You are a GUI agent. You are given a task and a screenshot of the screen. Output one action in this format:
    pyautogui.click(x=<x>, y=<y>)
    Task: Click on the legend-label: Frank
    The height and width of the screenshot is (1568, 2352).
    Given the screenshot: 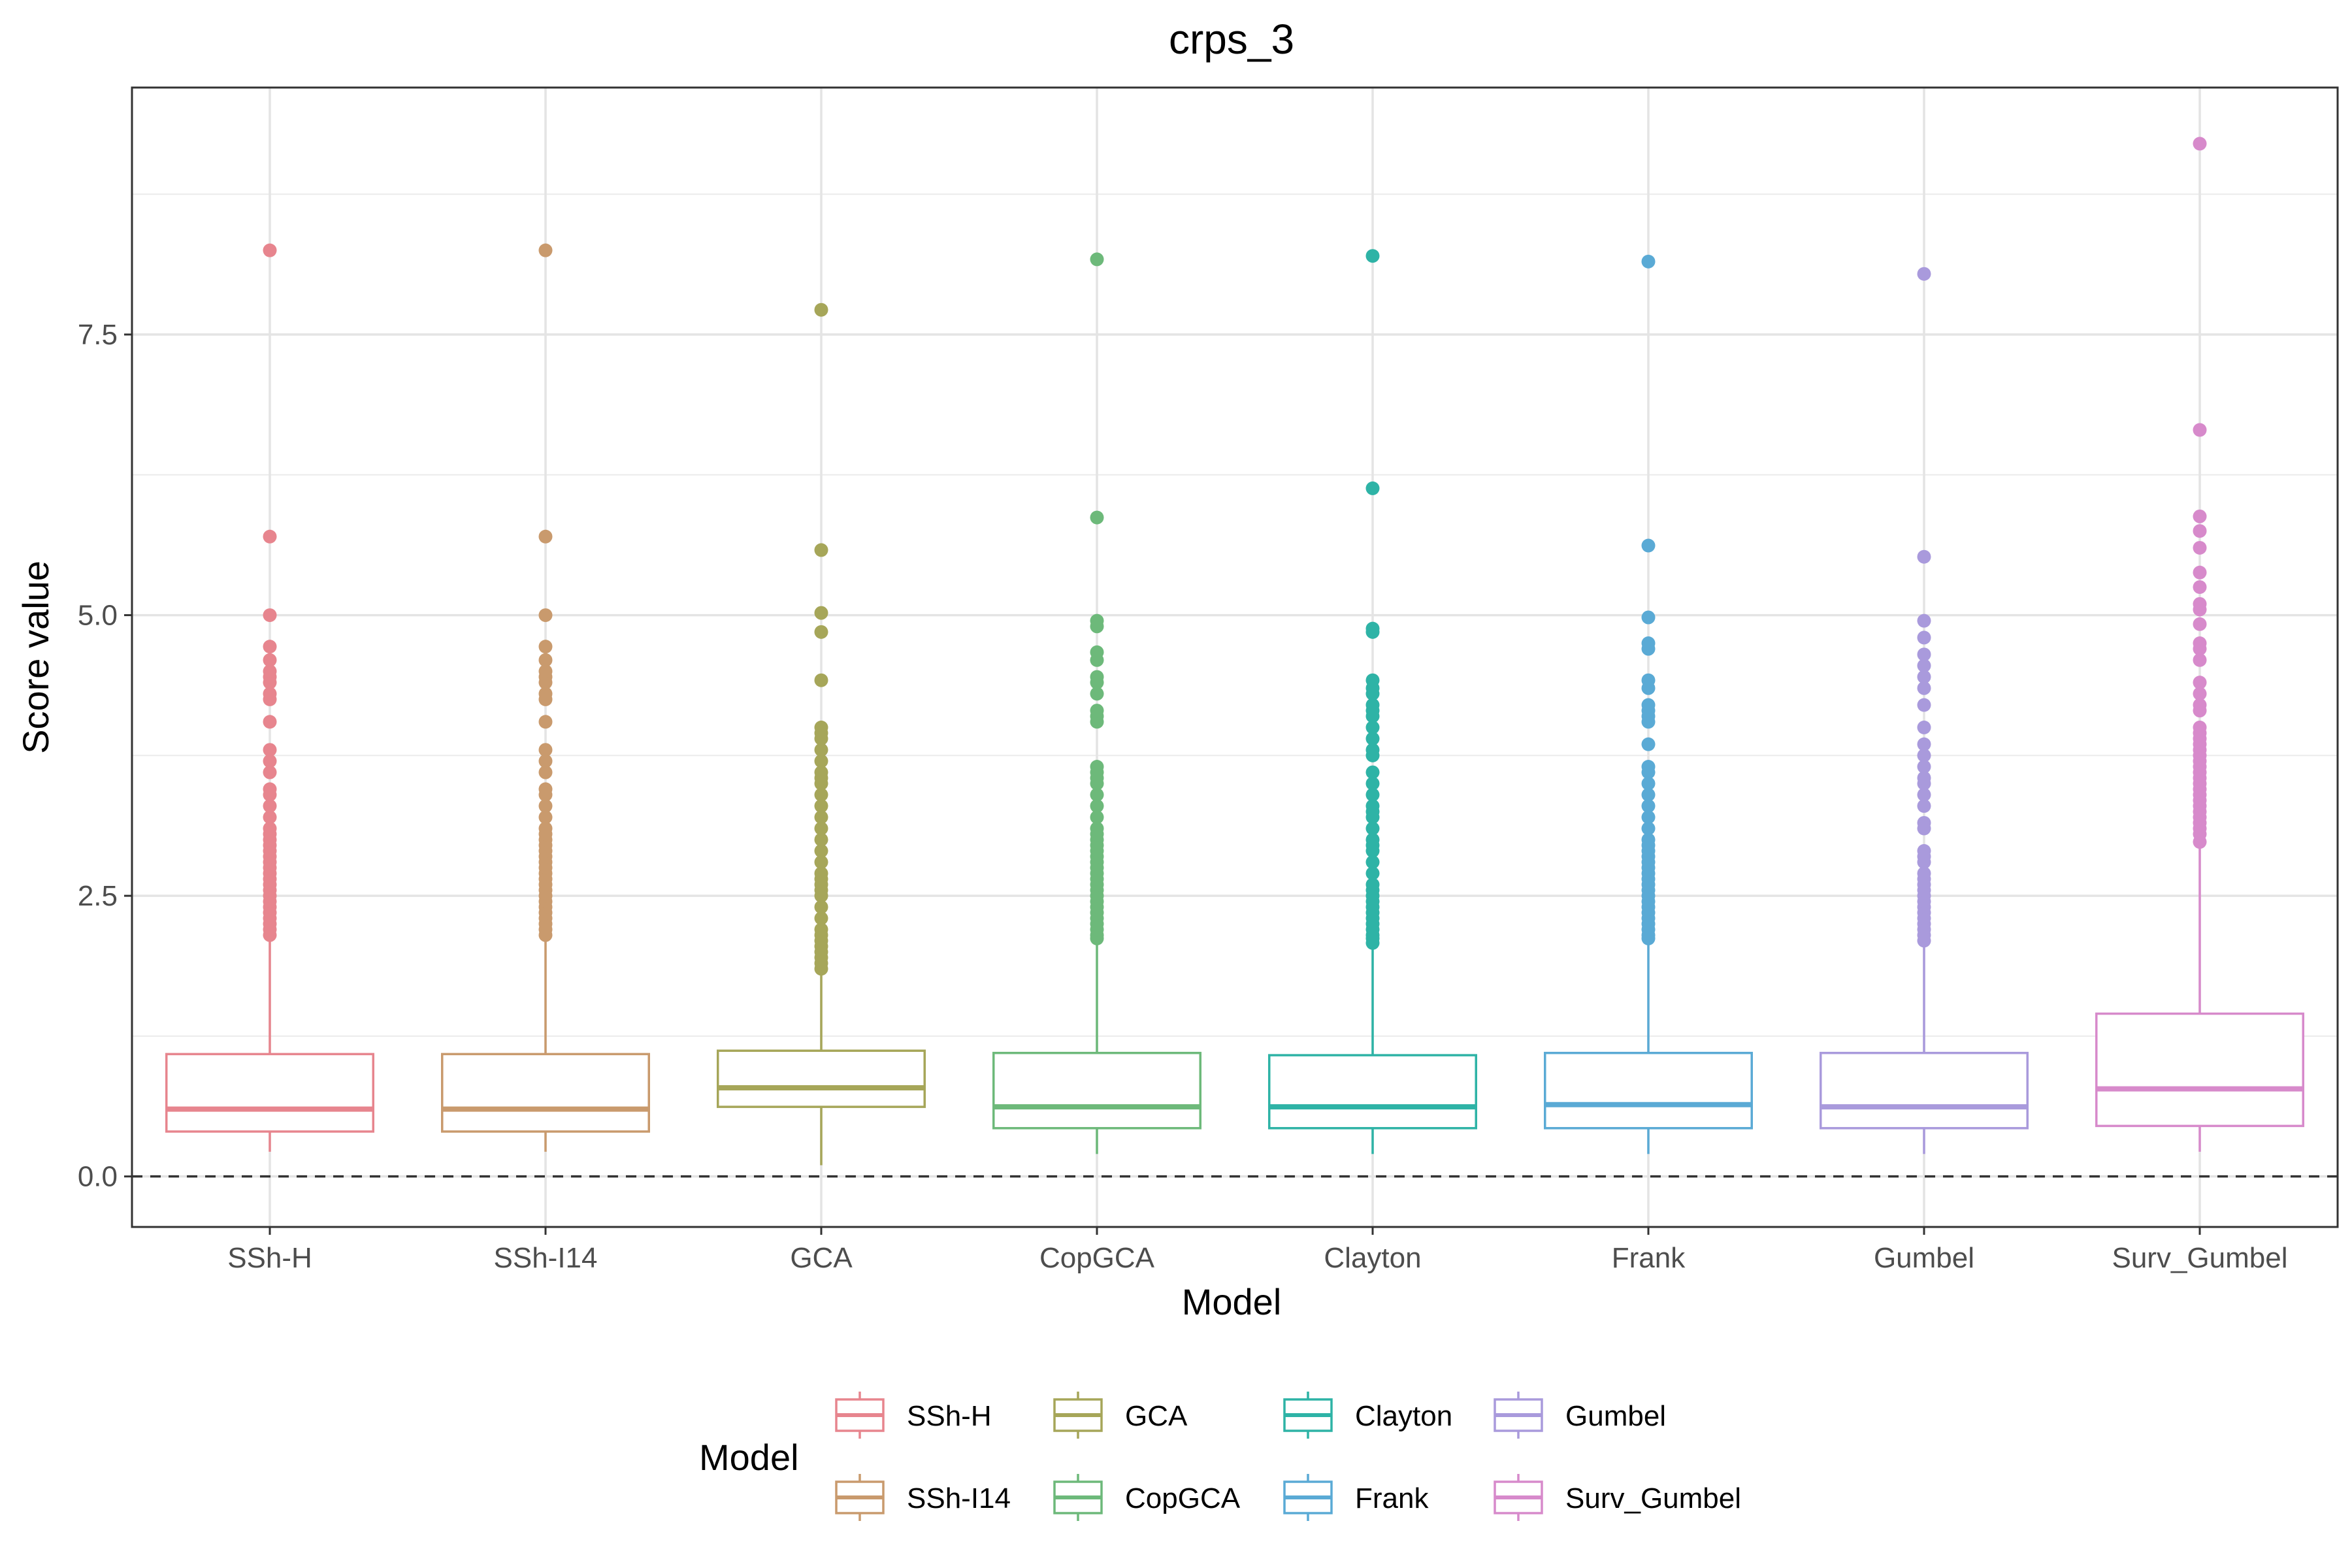 What is the action you would take?
    pyautogui.click(x=1392, y=1498)
    